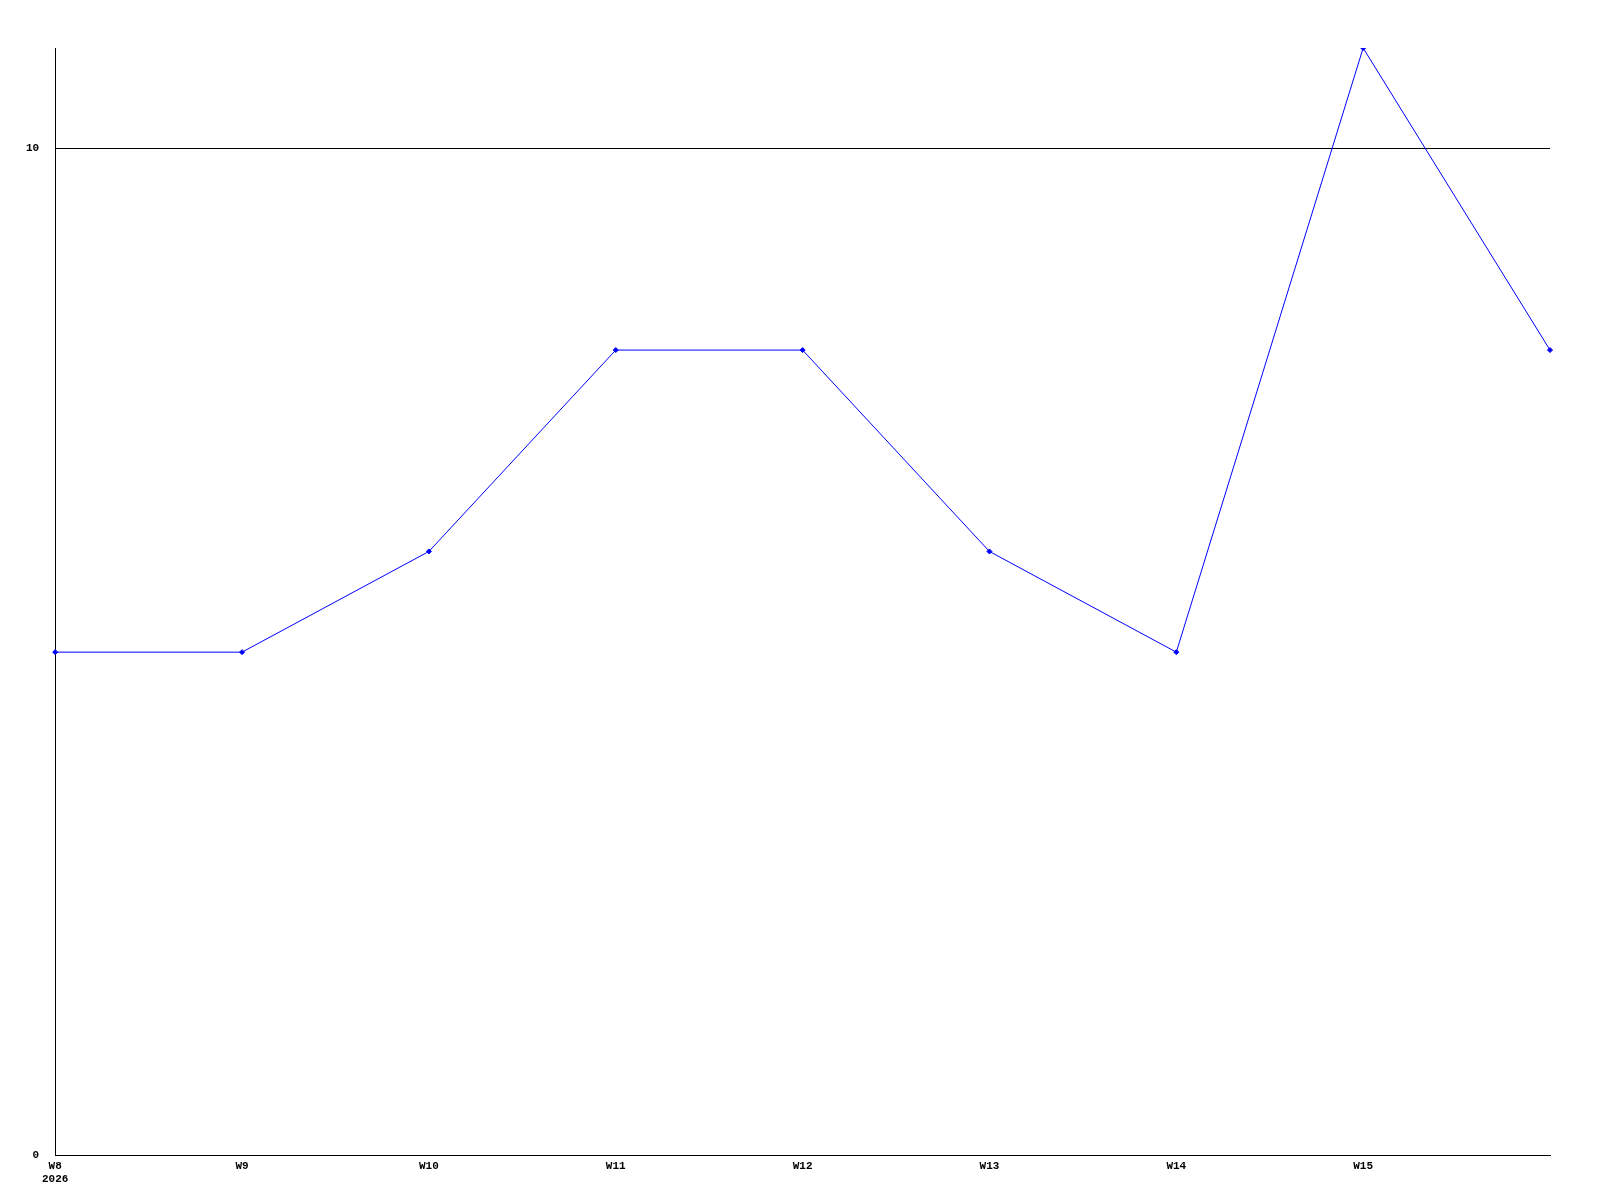 The image size is (1600, 1200). Describe the element at coordinates (1176, 1165) in the screenshot. I see `x-tick-label: W14` at that location.